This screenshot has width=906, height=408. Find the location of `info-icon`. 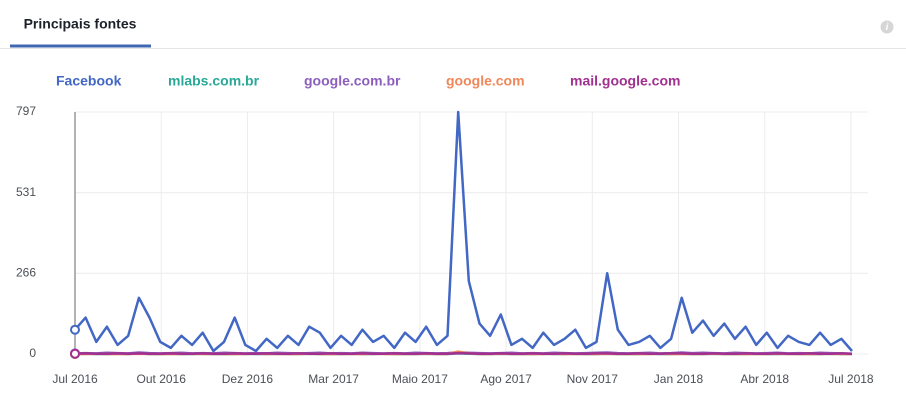

info-icon is located at coordinates (887, 27).